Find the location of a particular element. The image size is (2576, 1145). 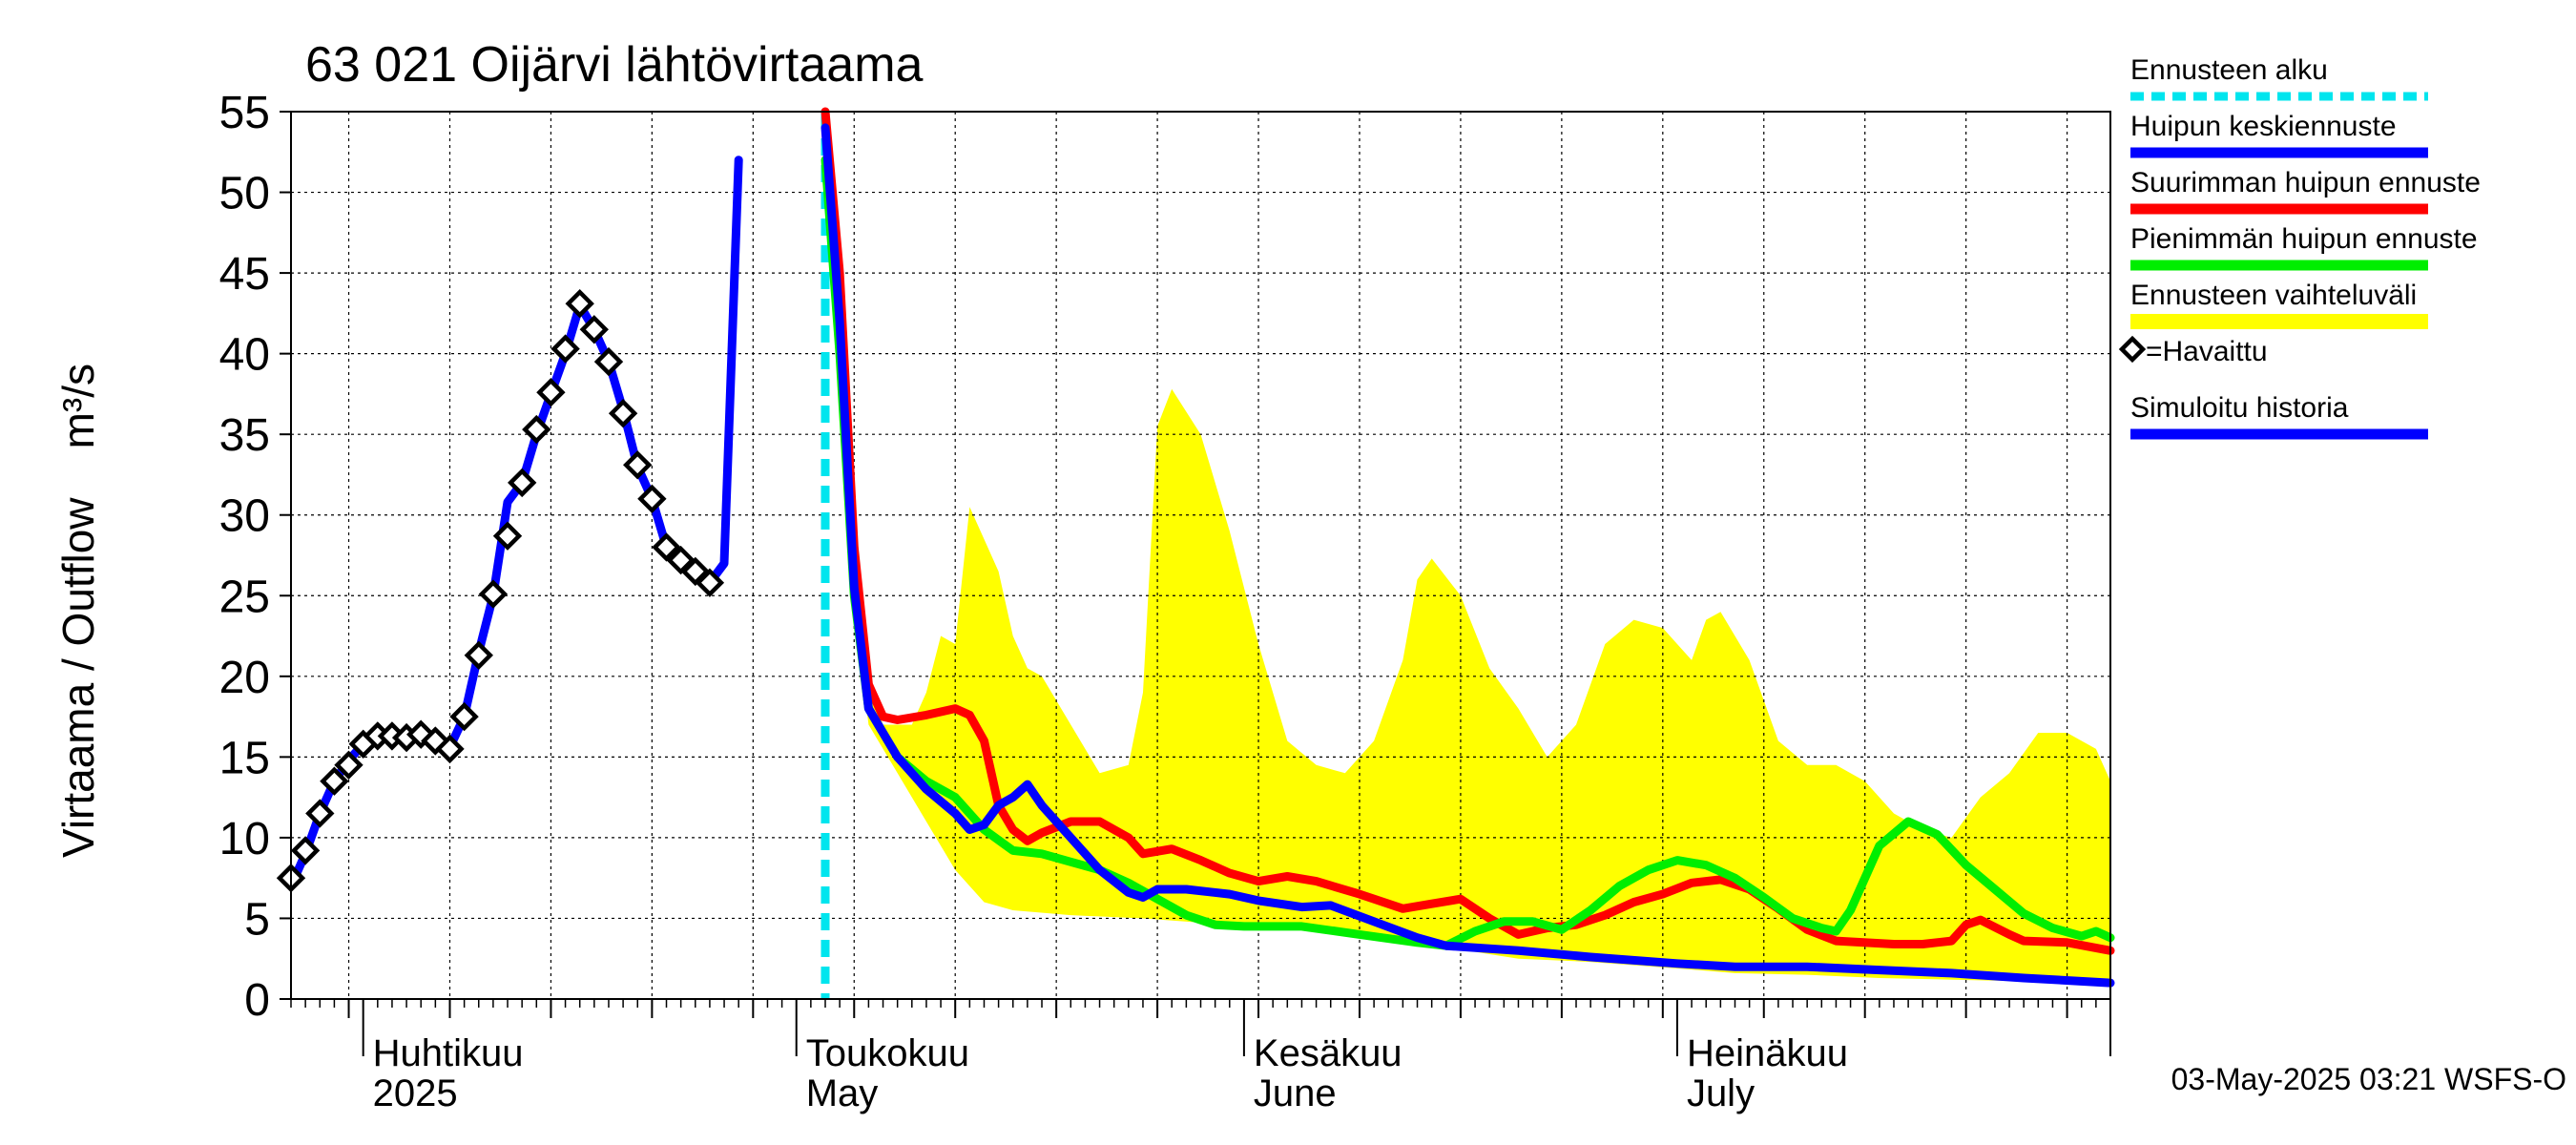

x-month-sublabel-2025-07-01: July is located at coordinates (1721, 1093).